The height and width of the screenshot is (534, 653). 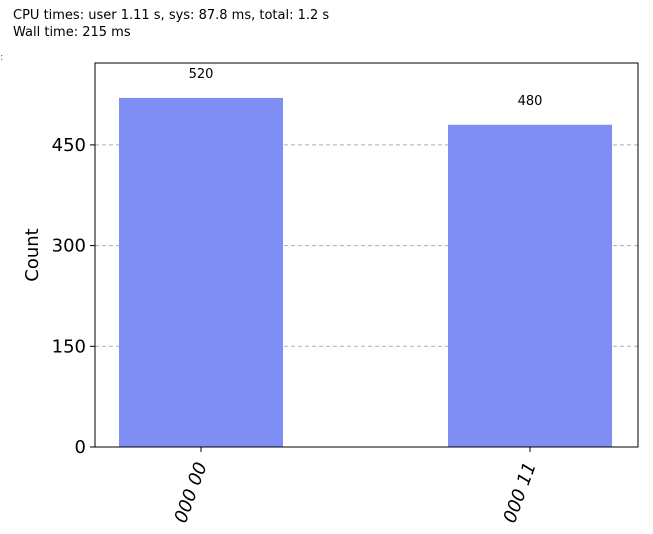 What do you see at coordinates (32, 254) in the screenshot?
I see `y-axis-label: Count` at bounding box center [32, 254].